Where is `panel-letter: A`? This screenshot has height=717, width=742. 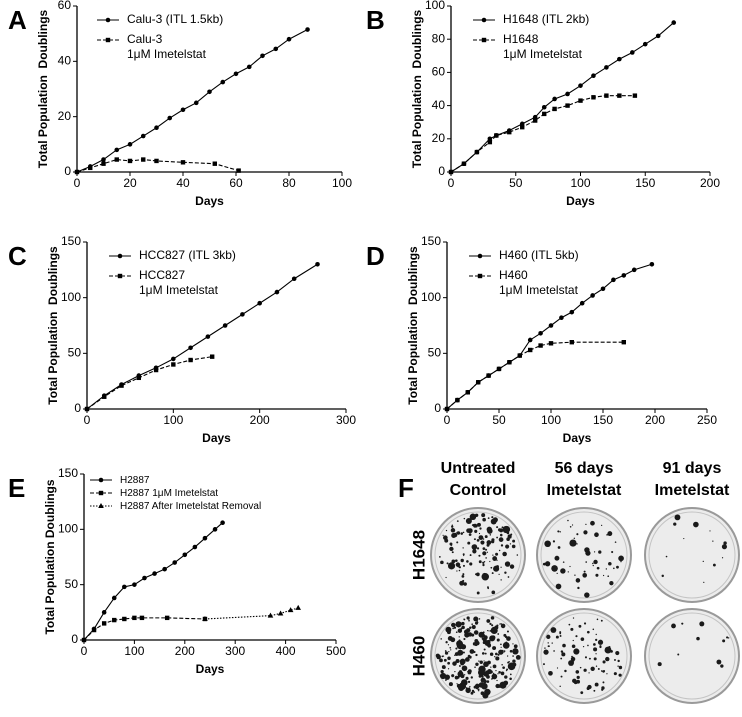
panel-letter: A is located at coordinates (17, 20).